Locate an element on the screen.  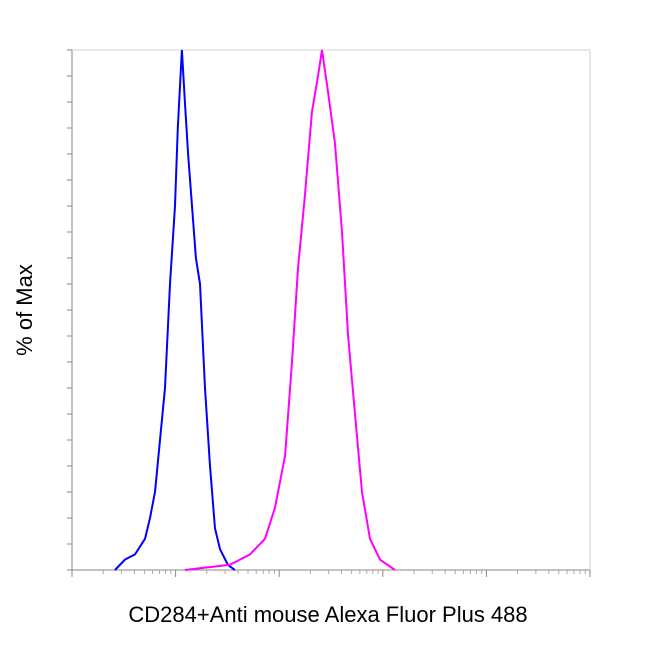
y-axis-label: % of Max is located at coordinates (24, 310).